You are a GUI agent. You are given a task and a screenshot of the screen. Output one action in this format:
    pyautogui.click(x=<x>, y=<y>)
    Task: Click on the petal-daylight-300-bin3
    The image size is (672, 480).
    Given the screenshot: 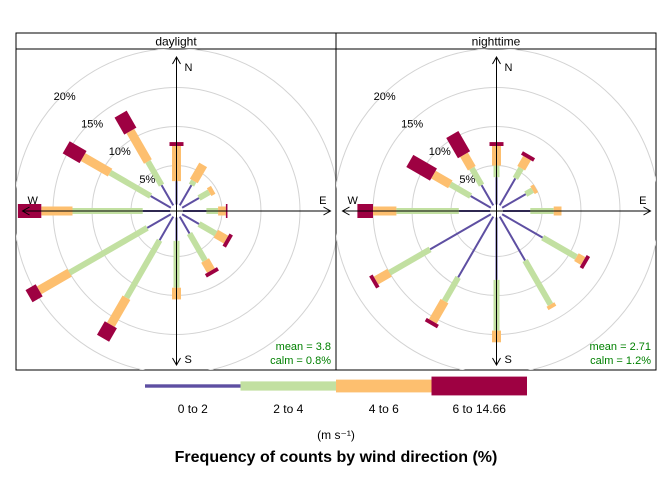 What is the action you would take?
    pyautogui.click(x=74, y=152)
    